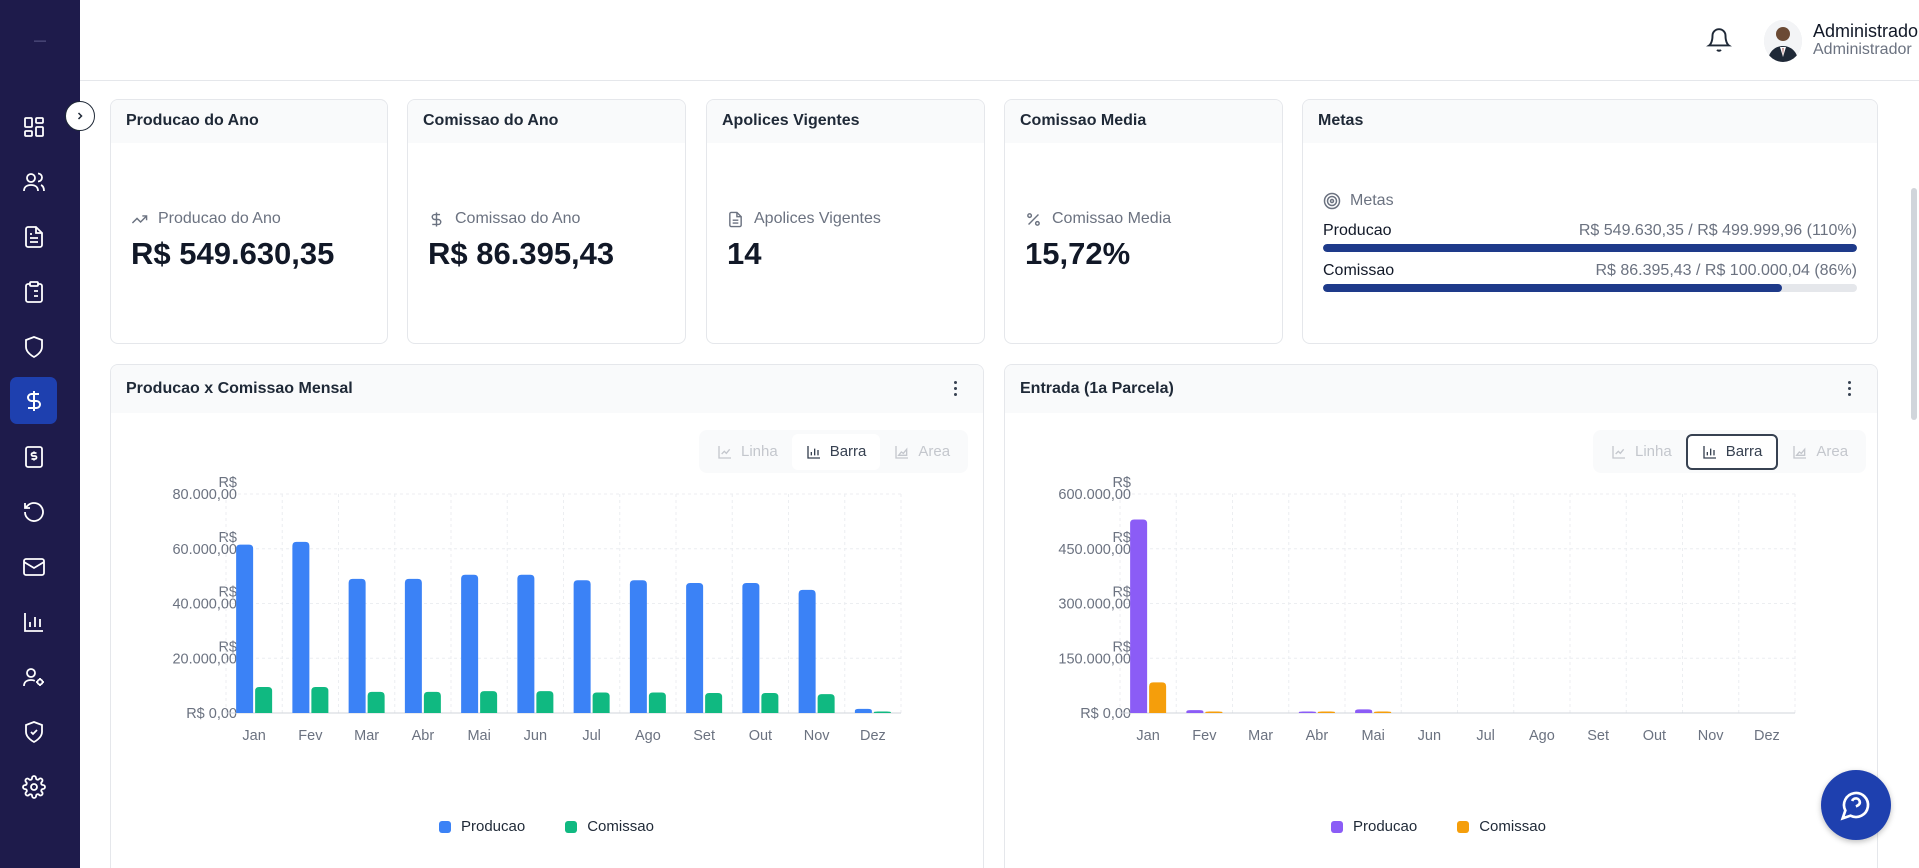 This screenshot has width=1919, height=868. Describe the element at coordinates (1654, 736) in the screenshot. I see `x-tick-label: Out` at that location.